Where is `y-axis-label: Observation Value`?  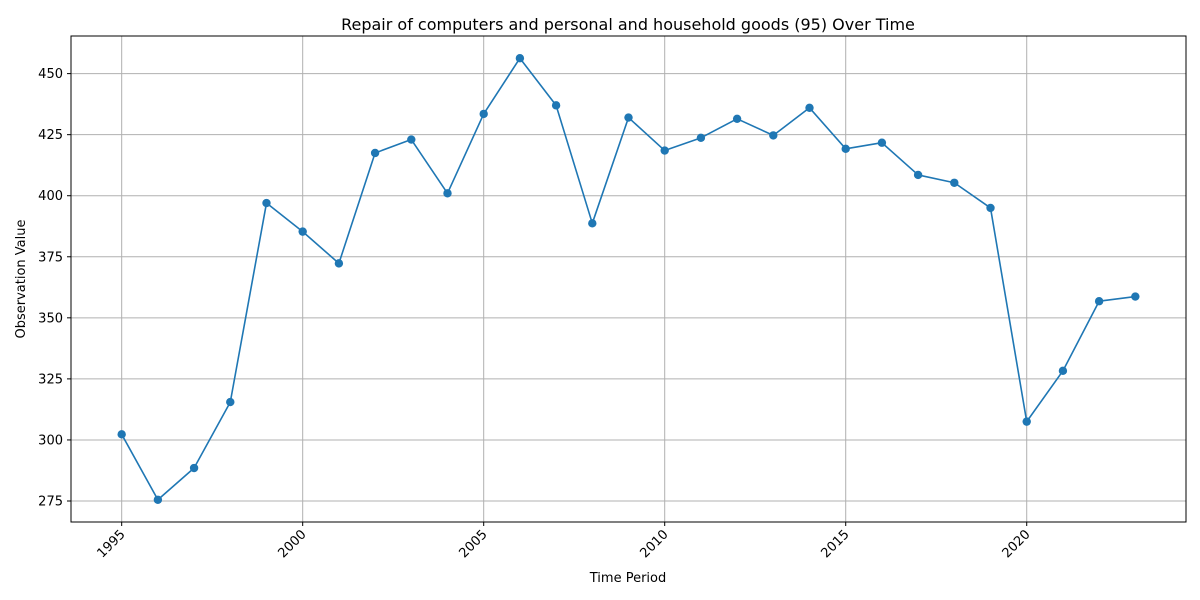
y-axis-label: Observation Value is located at coordinates (21, 279).